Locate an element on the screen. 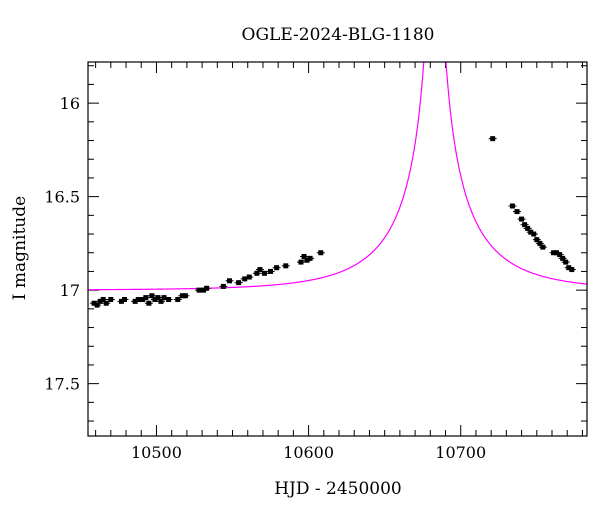  y-axis-label: I magnitude is located at coordinates (20, 248).